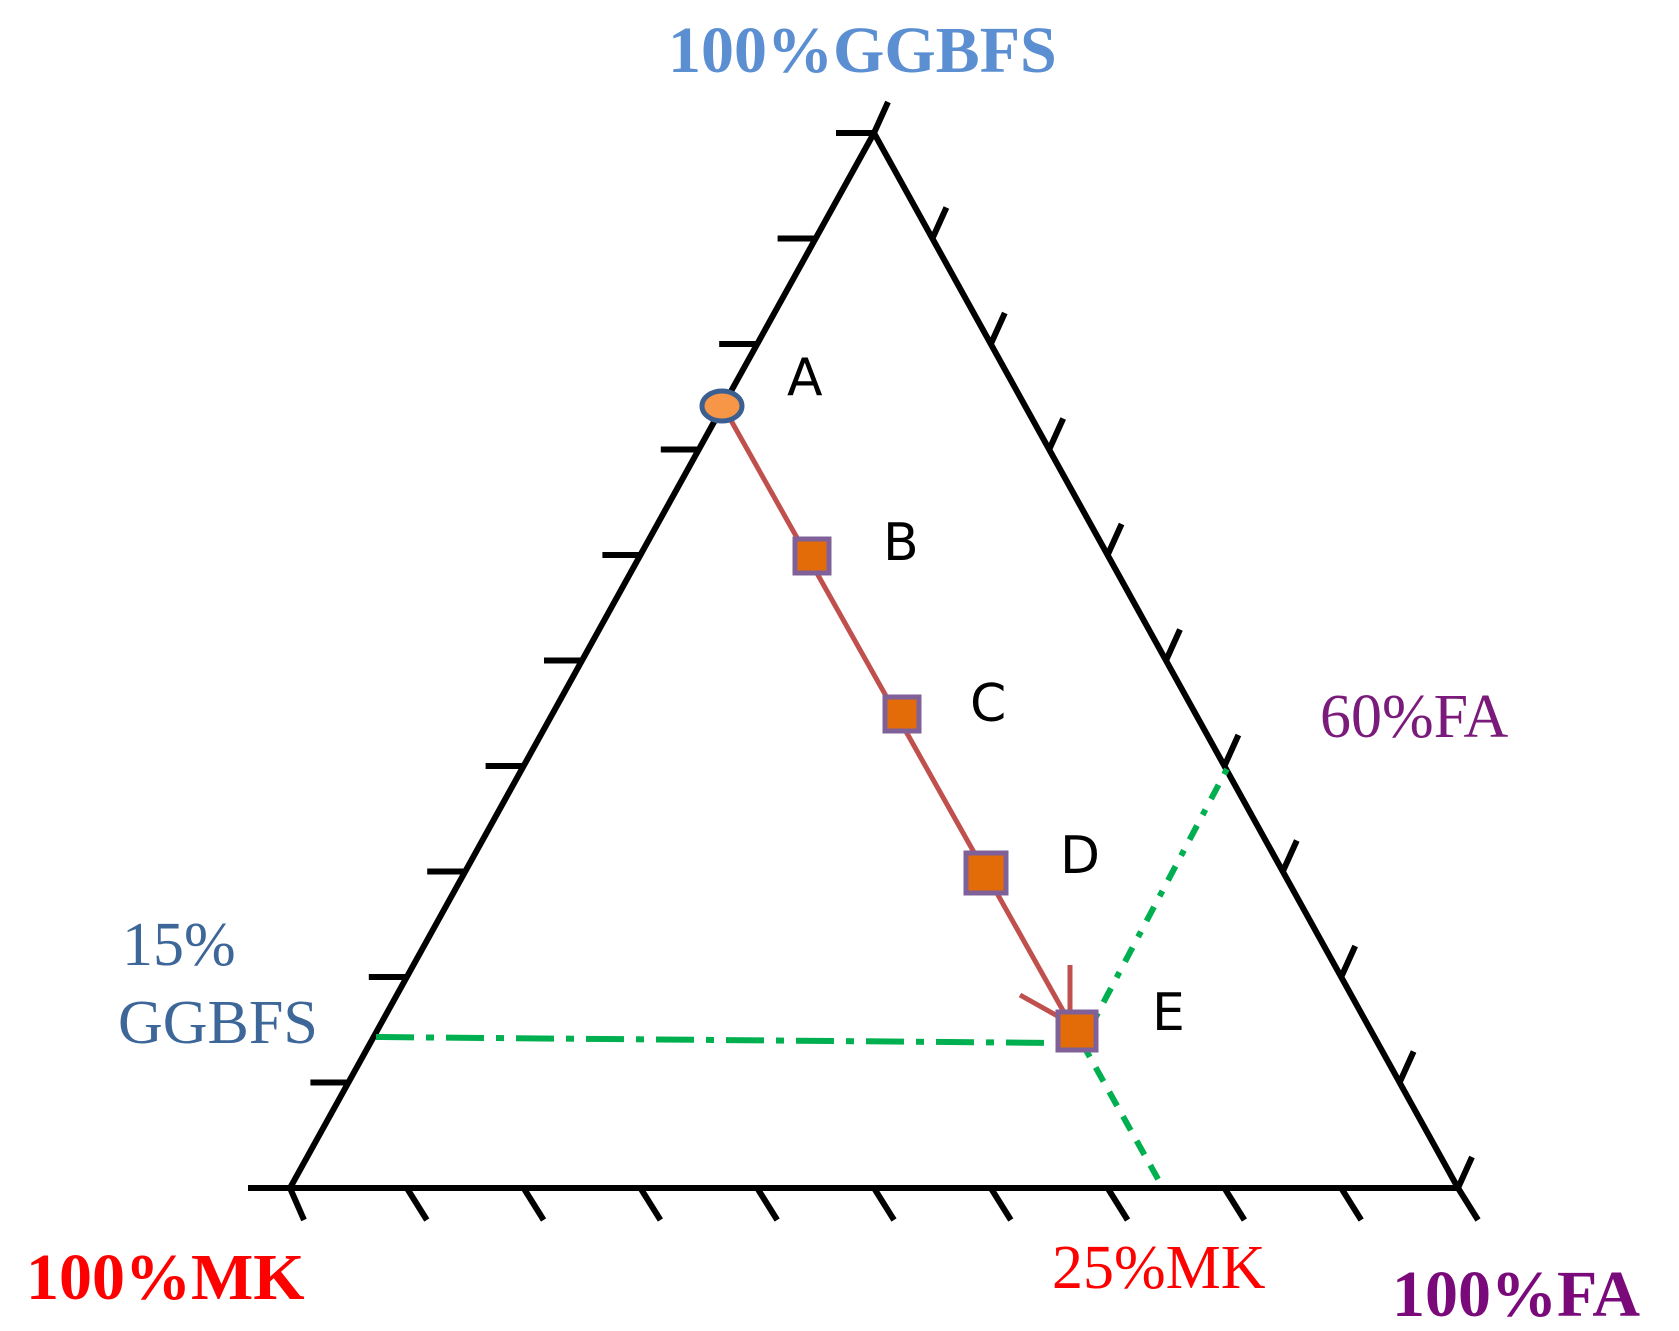  Describe the element at coordinates (825, 1204) in the screenshot. I see `bottom-edge-ticks` at that location.